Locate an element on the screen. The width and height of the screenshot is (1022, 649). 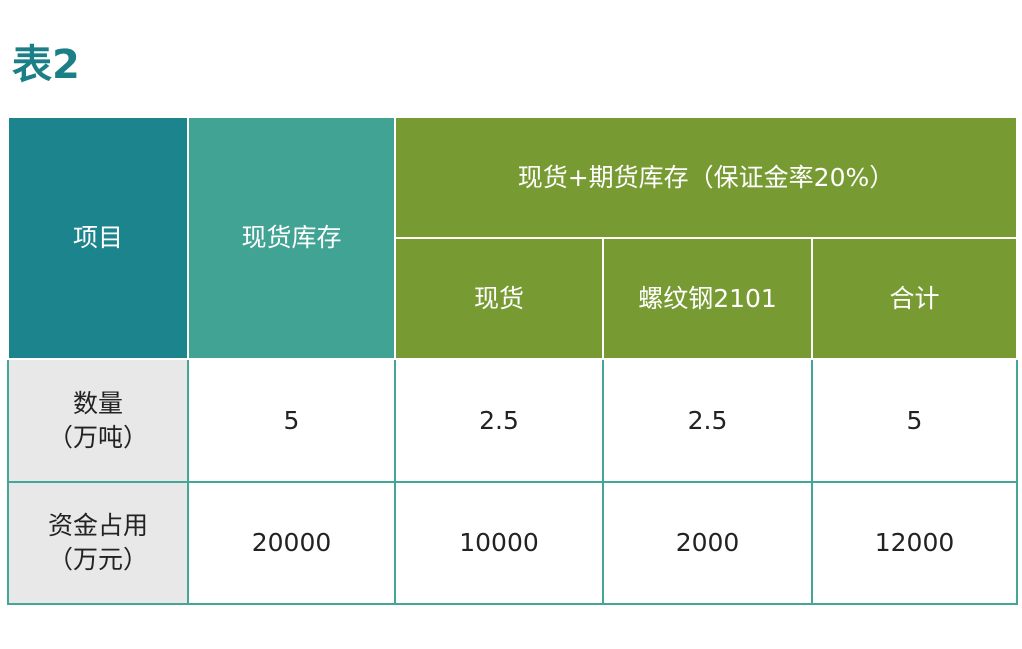
header-spot-inventory: 现货库存 is located at coordinates (291, 238).